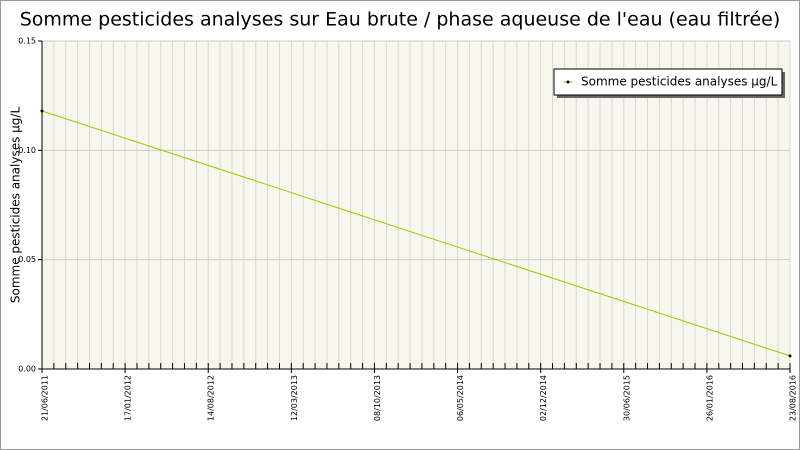 The width and height of the screenshot is (800, 450). Describe the element at coordinates (27, 259) in the screenshot. I see `y-tick-label: 0.05` at that location.